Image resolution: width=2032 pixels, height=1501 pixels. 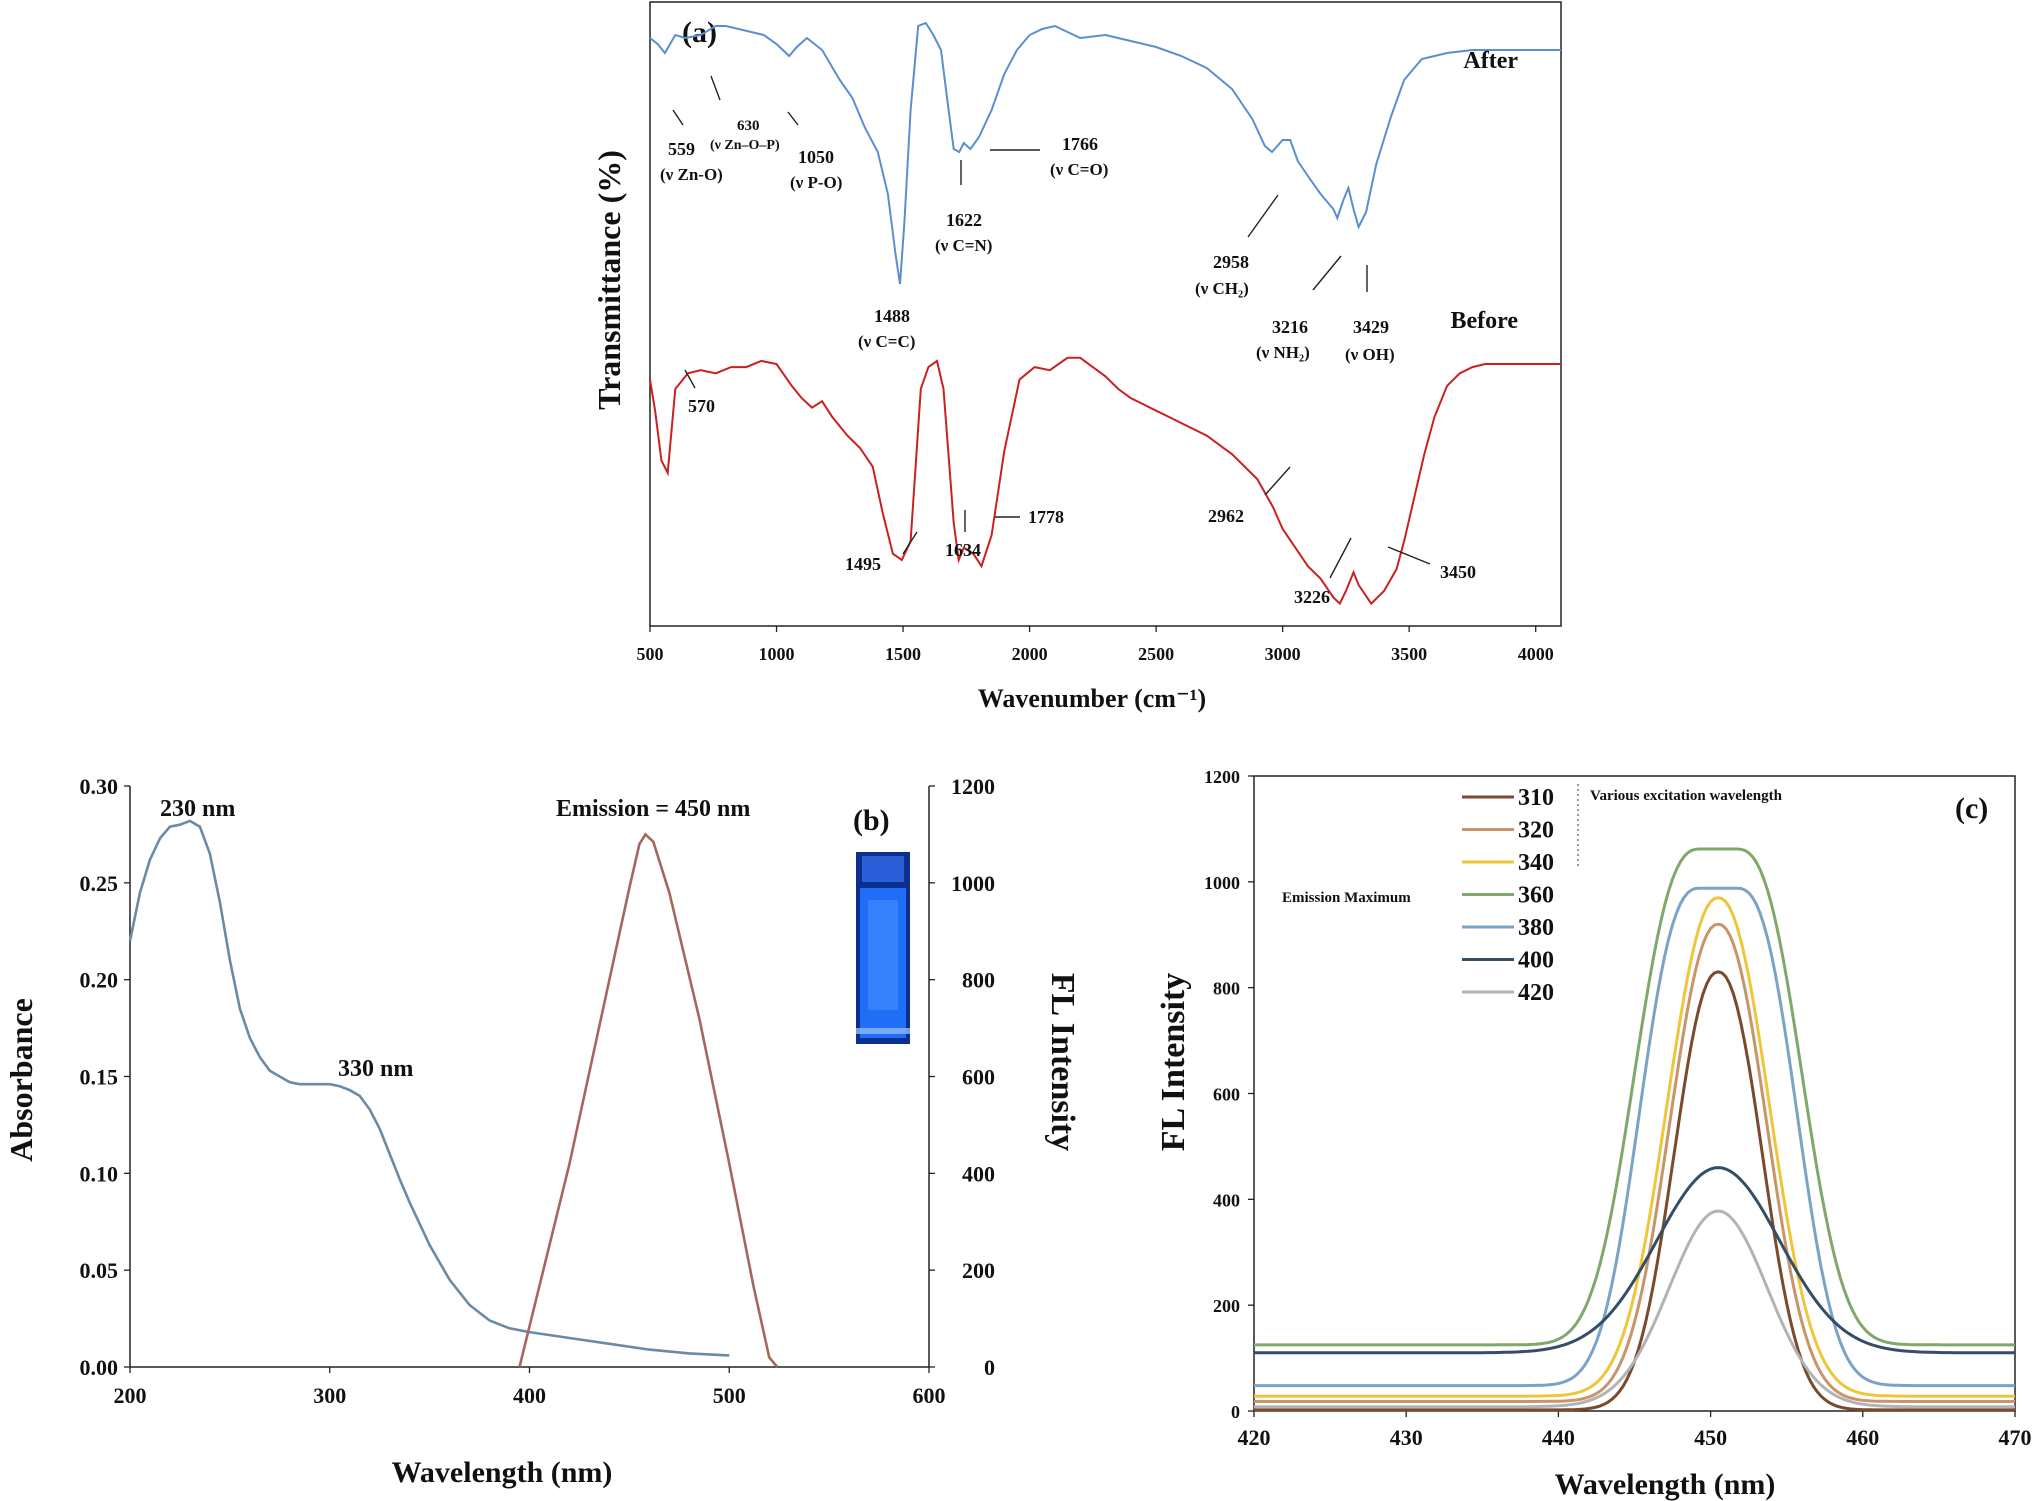 I want to click on b-y-tick-label: 0.30, so click(x=99, y=786).